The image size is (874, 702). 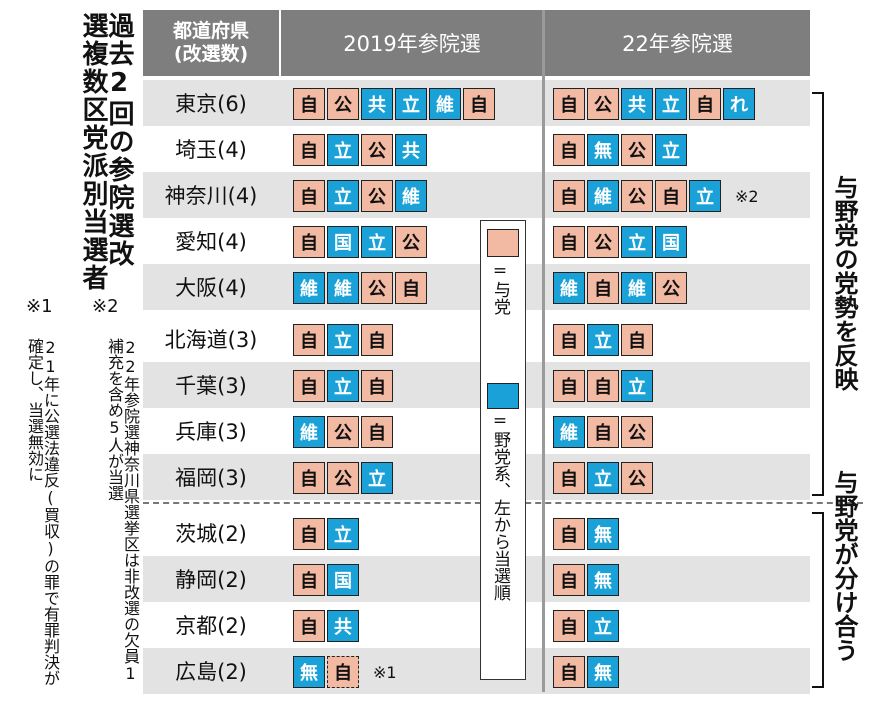 I want to click on table-row: 兵庫(3) 維公自維自公, so click(x=476, y=431).